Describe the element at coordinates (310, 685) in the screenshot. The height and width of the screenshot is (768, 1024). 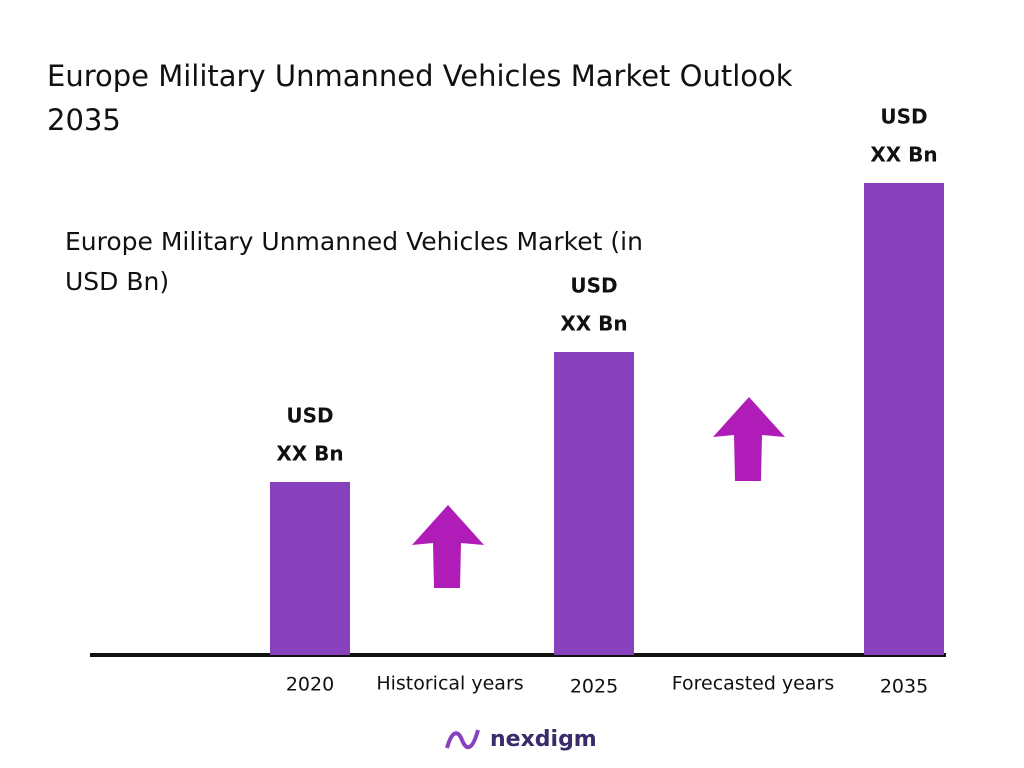
I see `x-tick-label: 2020` at that location.